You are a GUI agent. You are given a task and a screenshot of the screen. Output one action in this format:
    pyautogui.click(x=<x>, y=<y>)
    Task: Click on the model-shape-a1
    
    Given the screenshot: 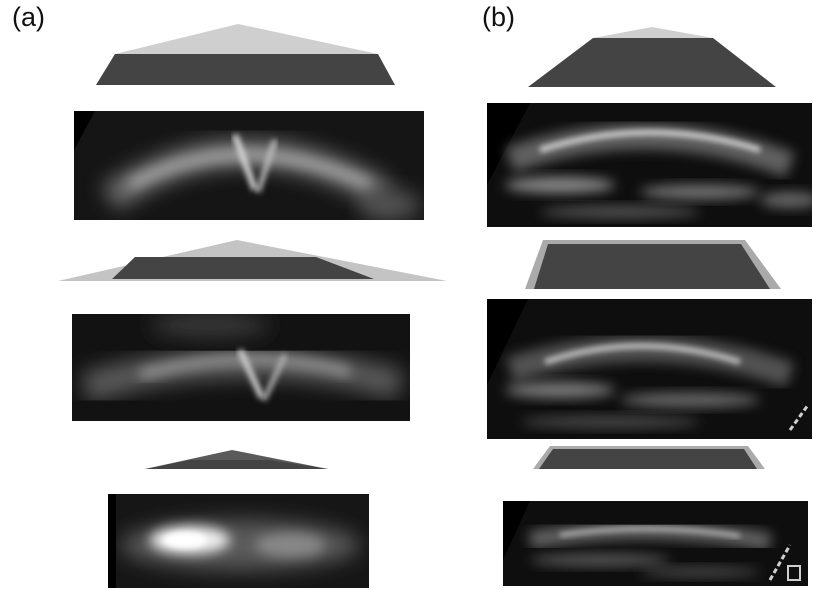 What is the action you would take?
    pyautogui.click(x=245, y=54)
    